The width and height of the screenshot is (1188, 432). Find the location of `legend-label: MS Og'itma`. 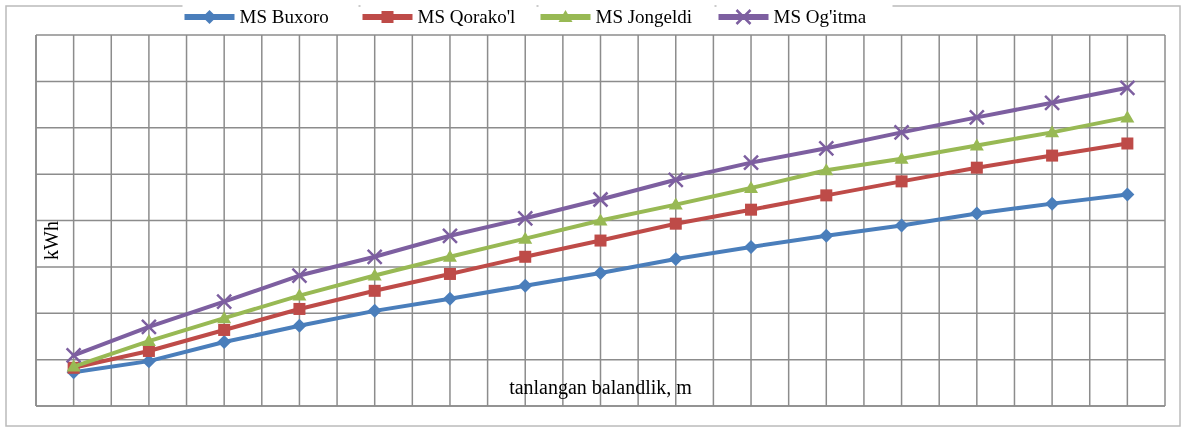

legend-label: MS Og'itma is located at coordinates (820, 16).